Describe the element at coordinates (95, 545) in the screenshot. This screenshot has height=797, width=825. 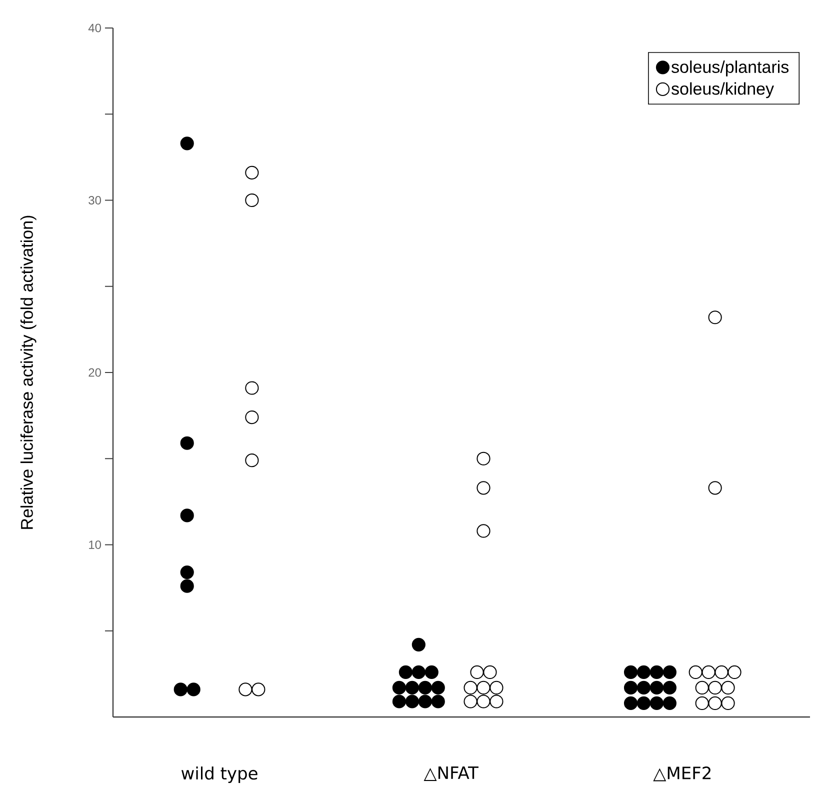
I see `y-tick-label: 10` at that location.